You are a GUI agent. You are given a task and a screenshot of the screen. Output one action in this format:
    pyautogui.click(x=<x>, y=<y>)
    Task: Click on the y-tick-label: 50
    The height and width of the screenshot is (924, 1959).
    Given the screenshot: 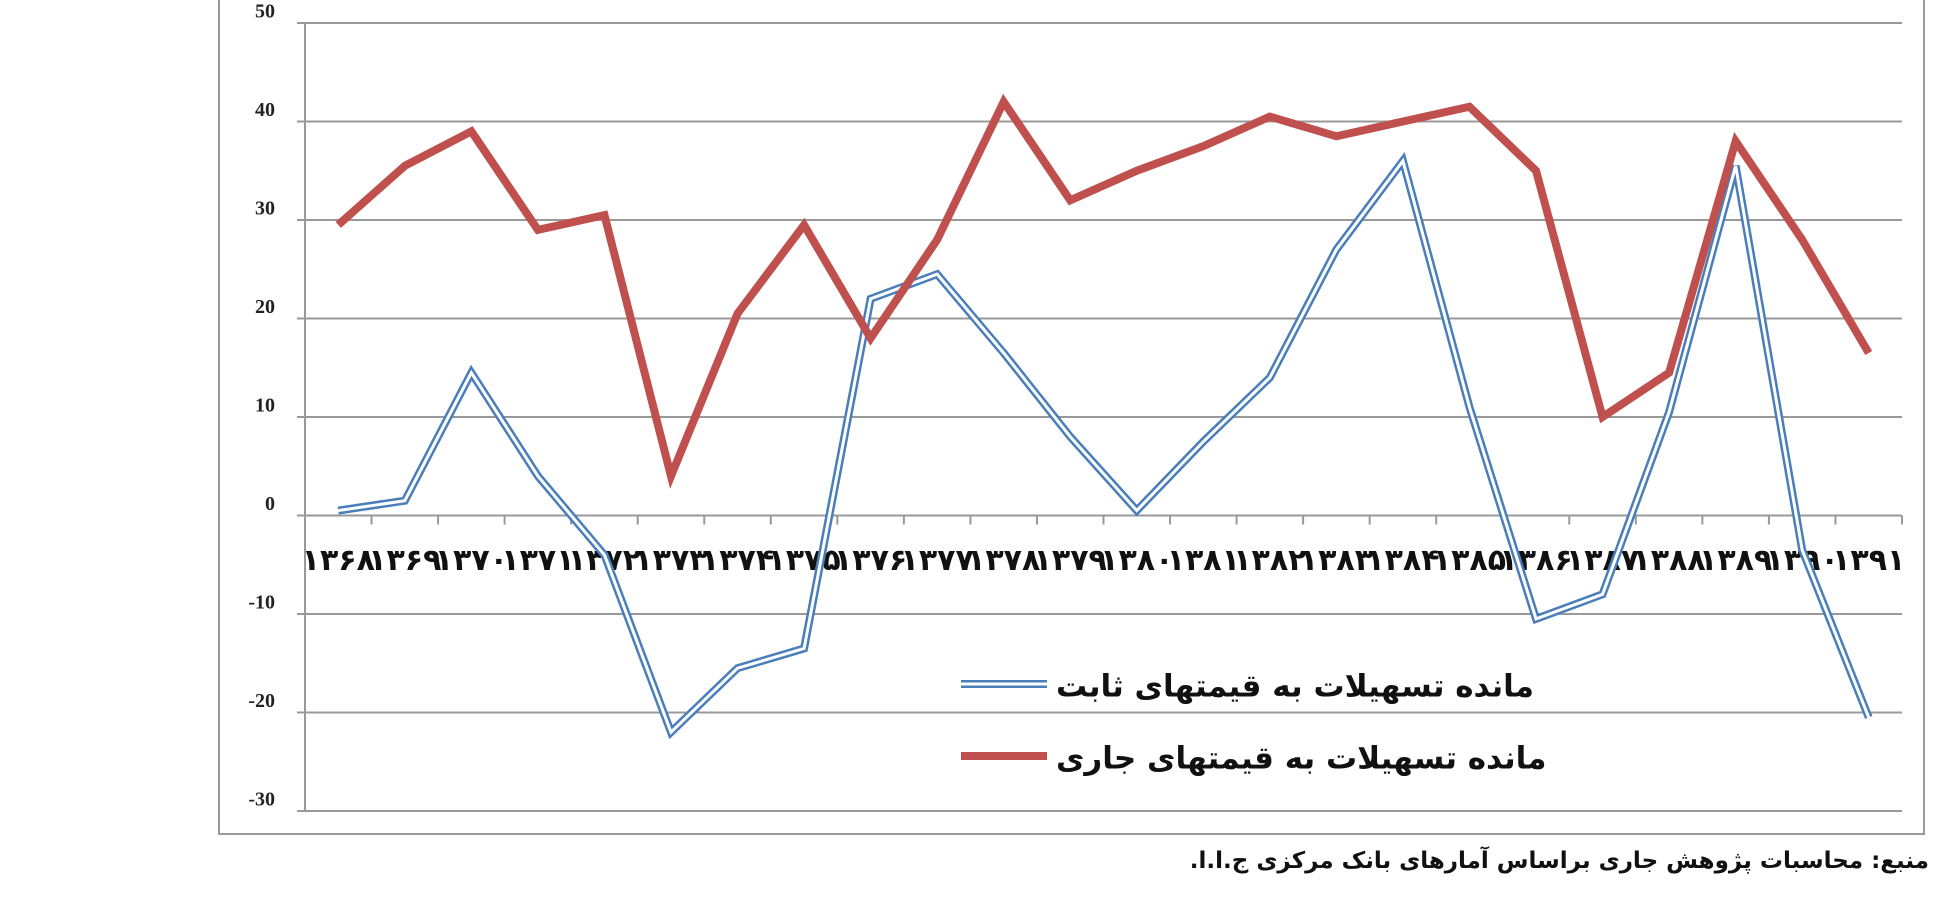 What is the action you would take?
    pyautogui.click(x=265, y=12)
    